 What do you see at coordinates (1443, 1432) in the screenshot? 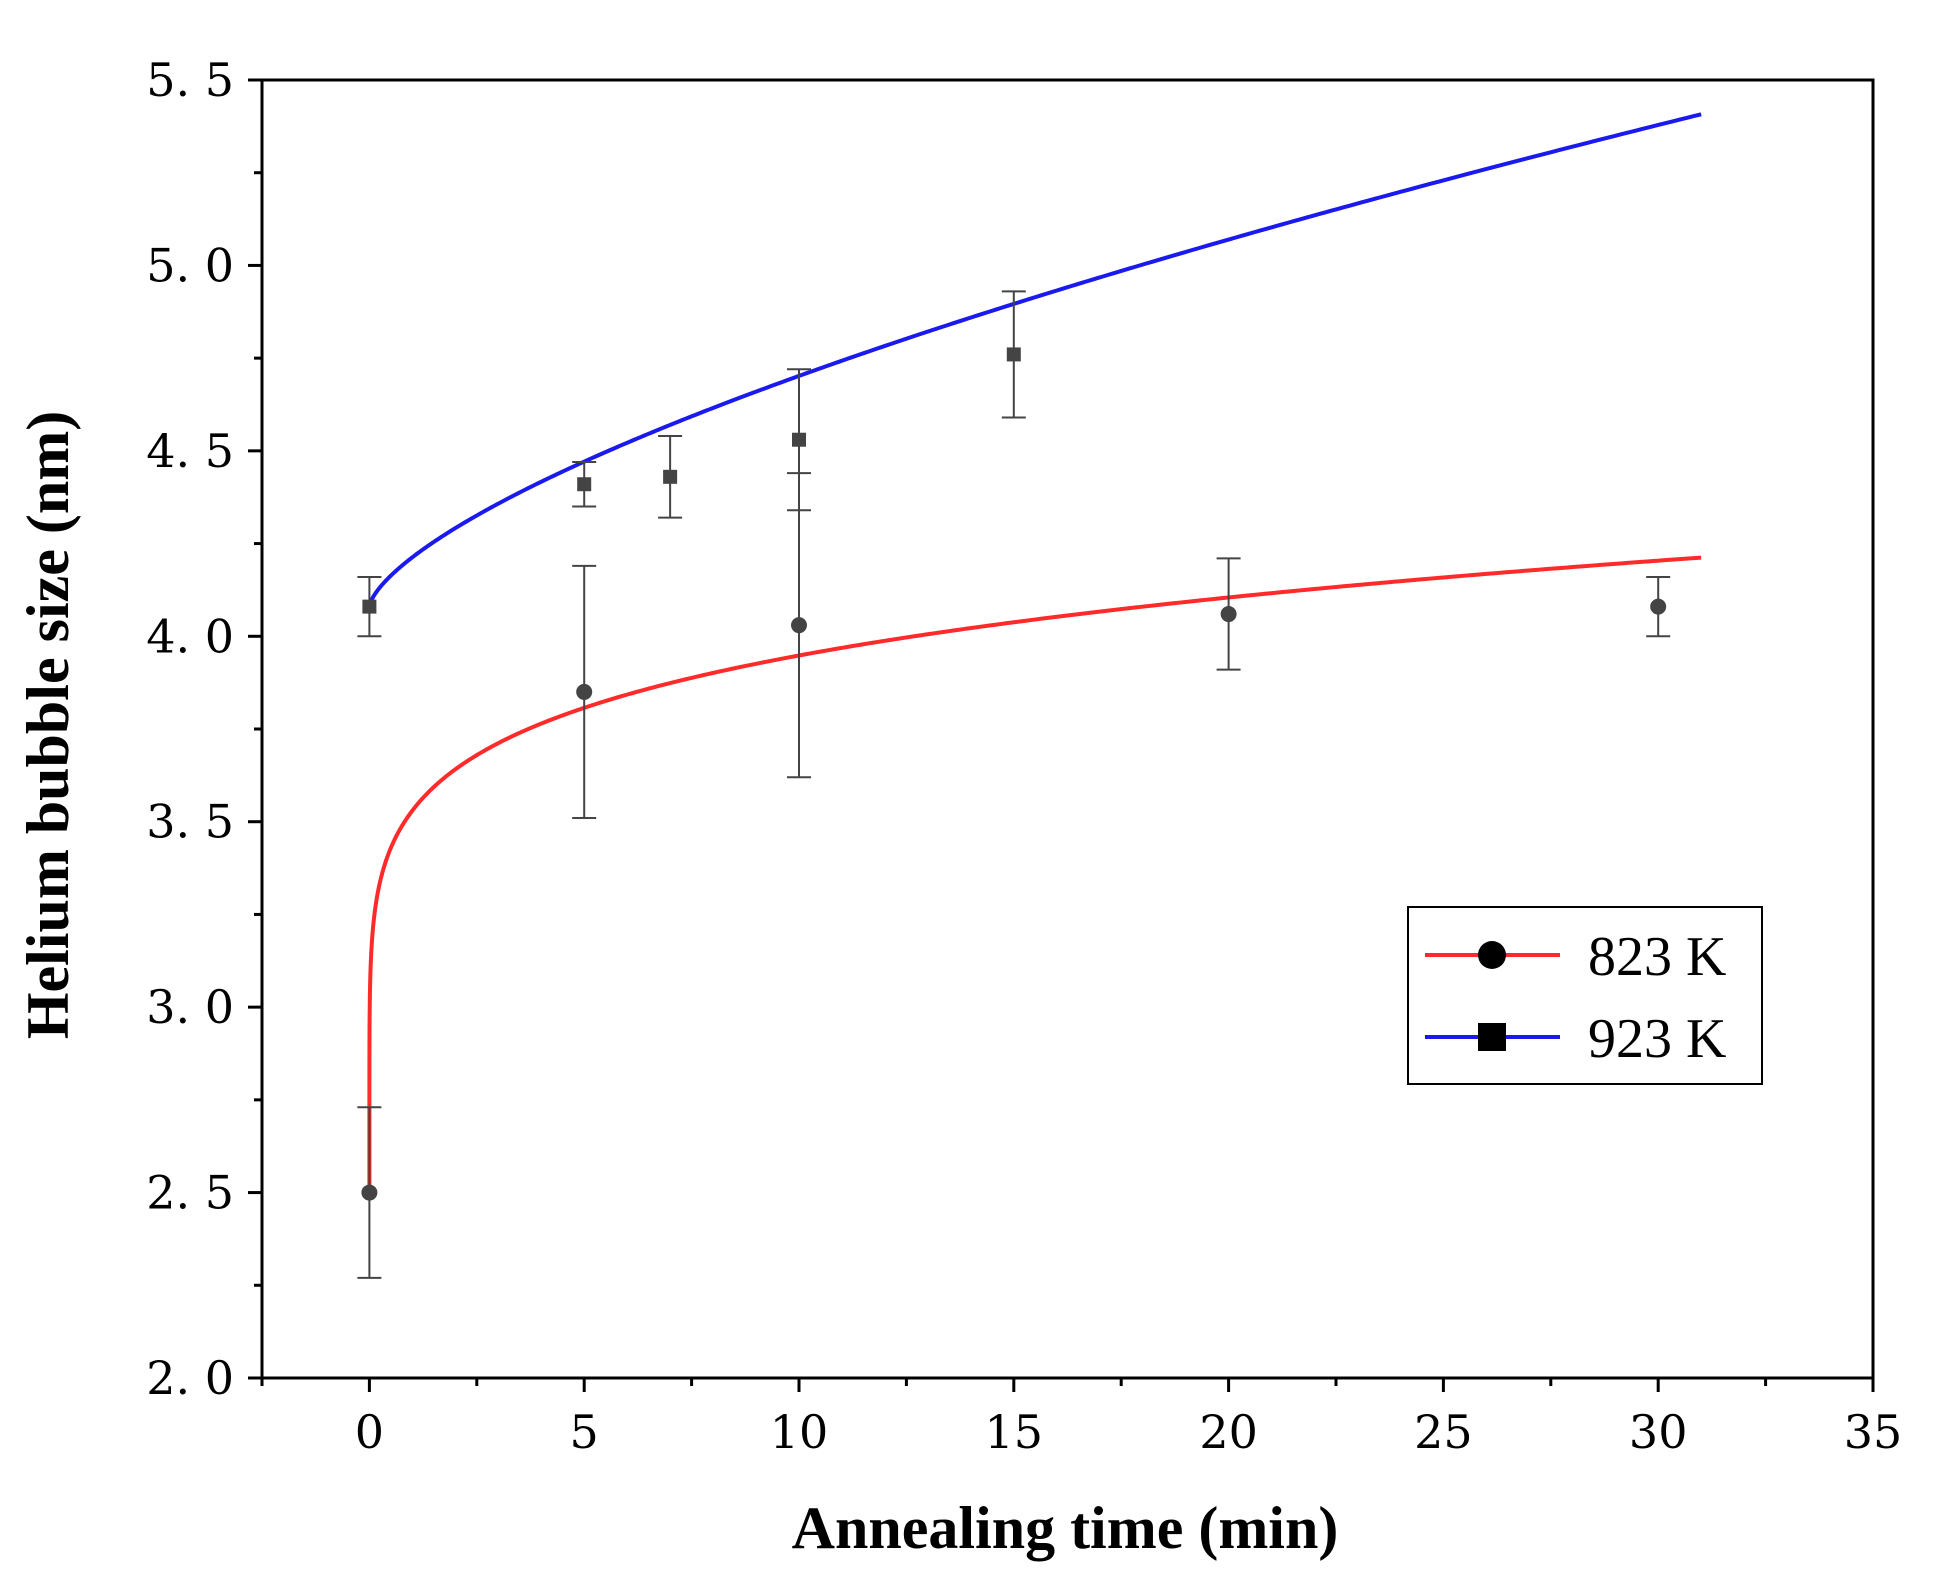
I see `x-tick-label-25: 25` at bounding box center [1443, 1432].